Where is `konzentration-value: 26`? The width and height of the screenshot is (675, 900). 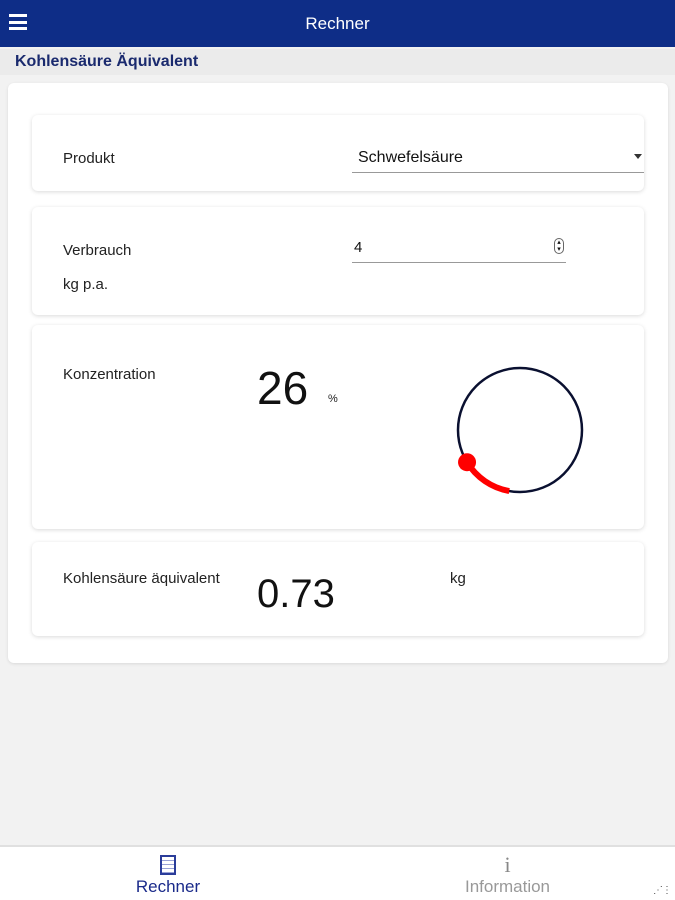
konzentration-value: 26 is located at coordinates (283, 388).